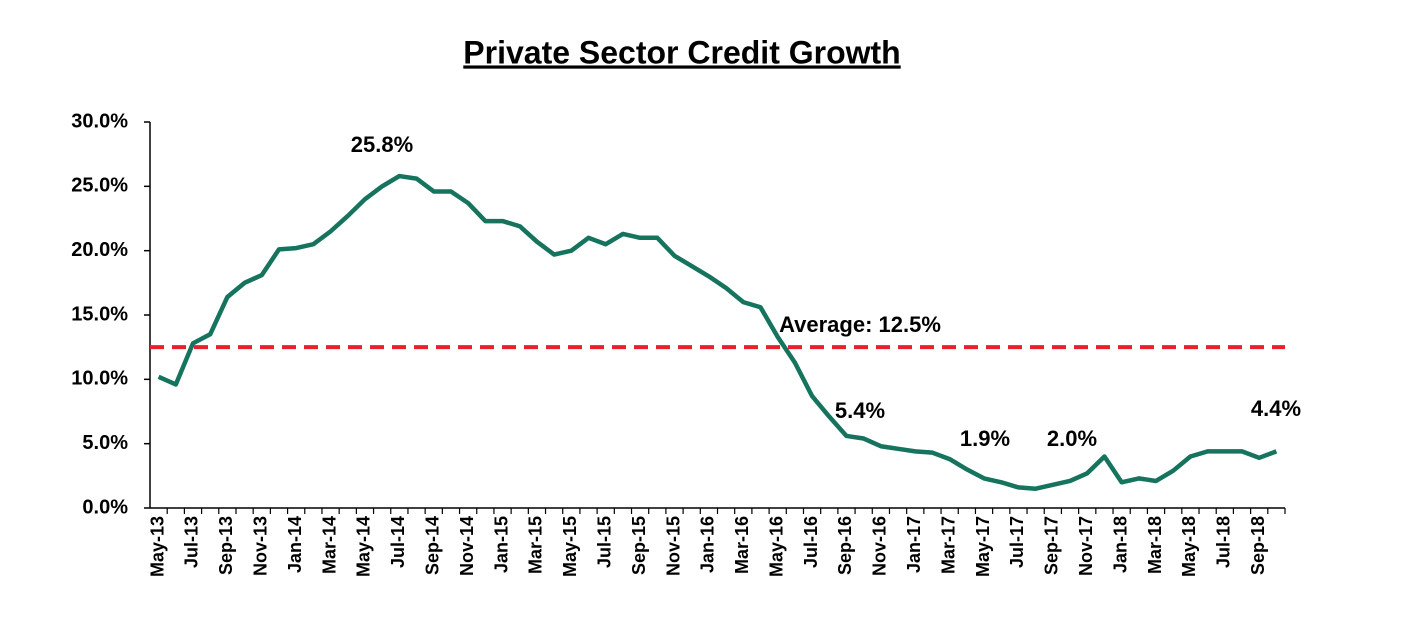 The height and width of the screenshot is (634, 1410). I want to click on x-tick-label: May-14, so click(364, 546).